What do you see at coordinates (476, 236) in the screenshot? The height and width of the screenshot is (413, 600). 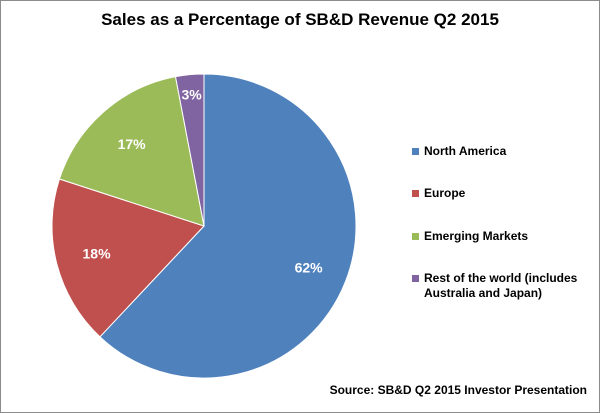 I see `legend-label: Emerging Markets` at bounding box center [476, 236].